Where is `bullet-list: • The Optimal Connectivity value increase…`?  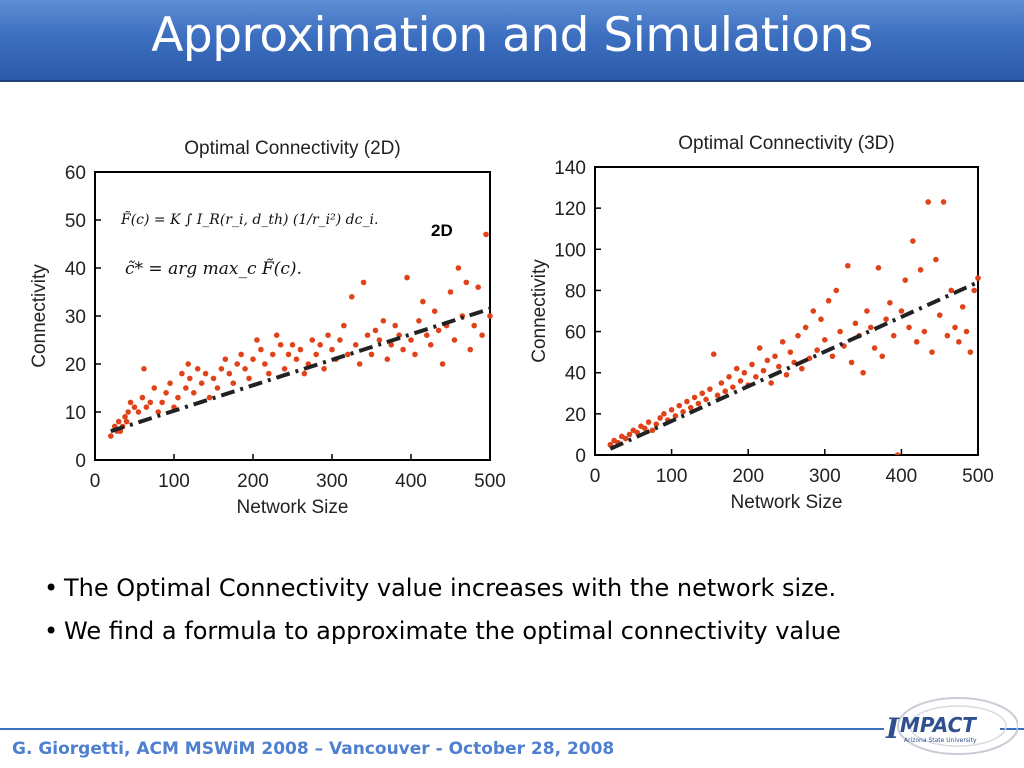 bullet-list: • The Optimal Connectivity value increase… is located at coordinates (524, 615).